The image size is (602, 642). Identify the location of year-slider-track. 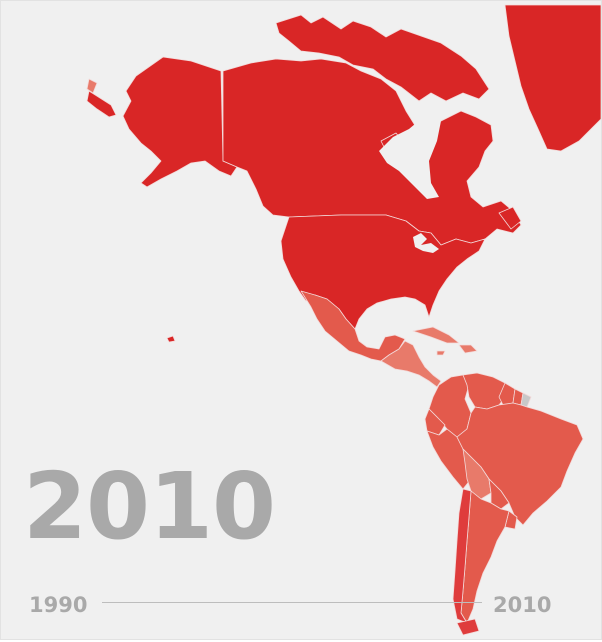
(292, 602).